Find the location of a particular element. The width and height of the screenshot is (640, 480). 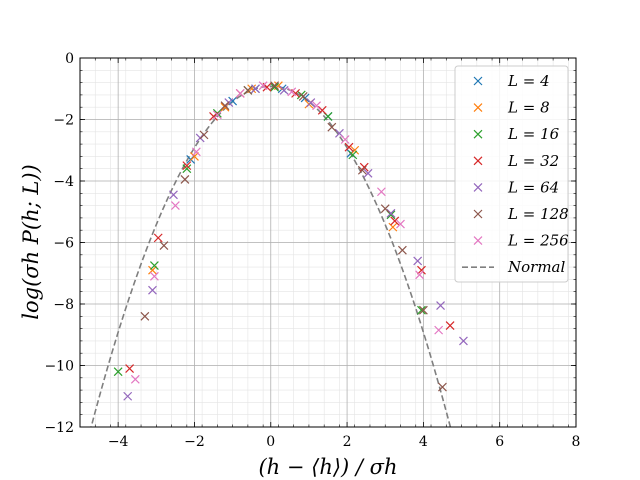

x-tick-label: 4 is located at coordinates (423, 442).